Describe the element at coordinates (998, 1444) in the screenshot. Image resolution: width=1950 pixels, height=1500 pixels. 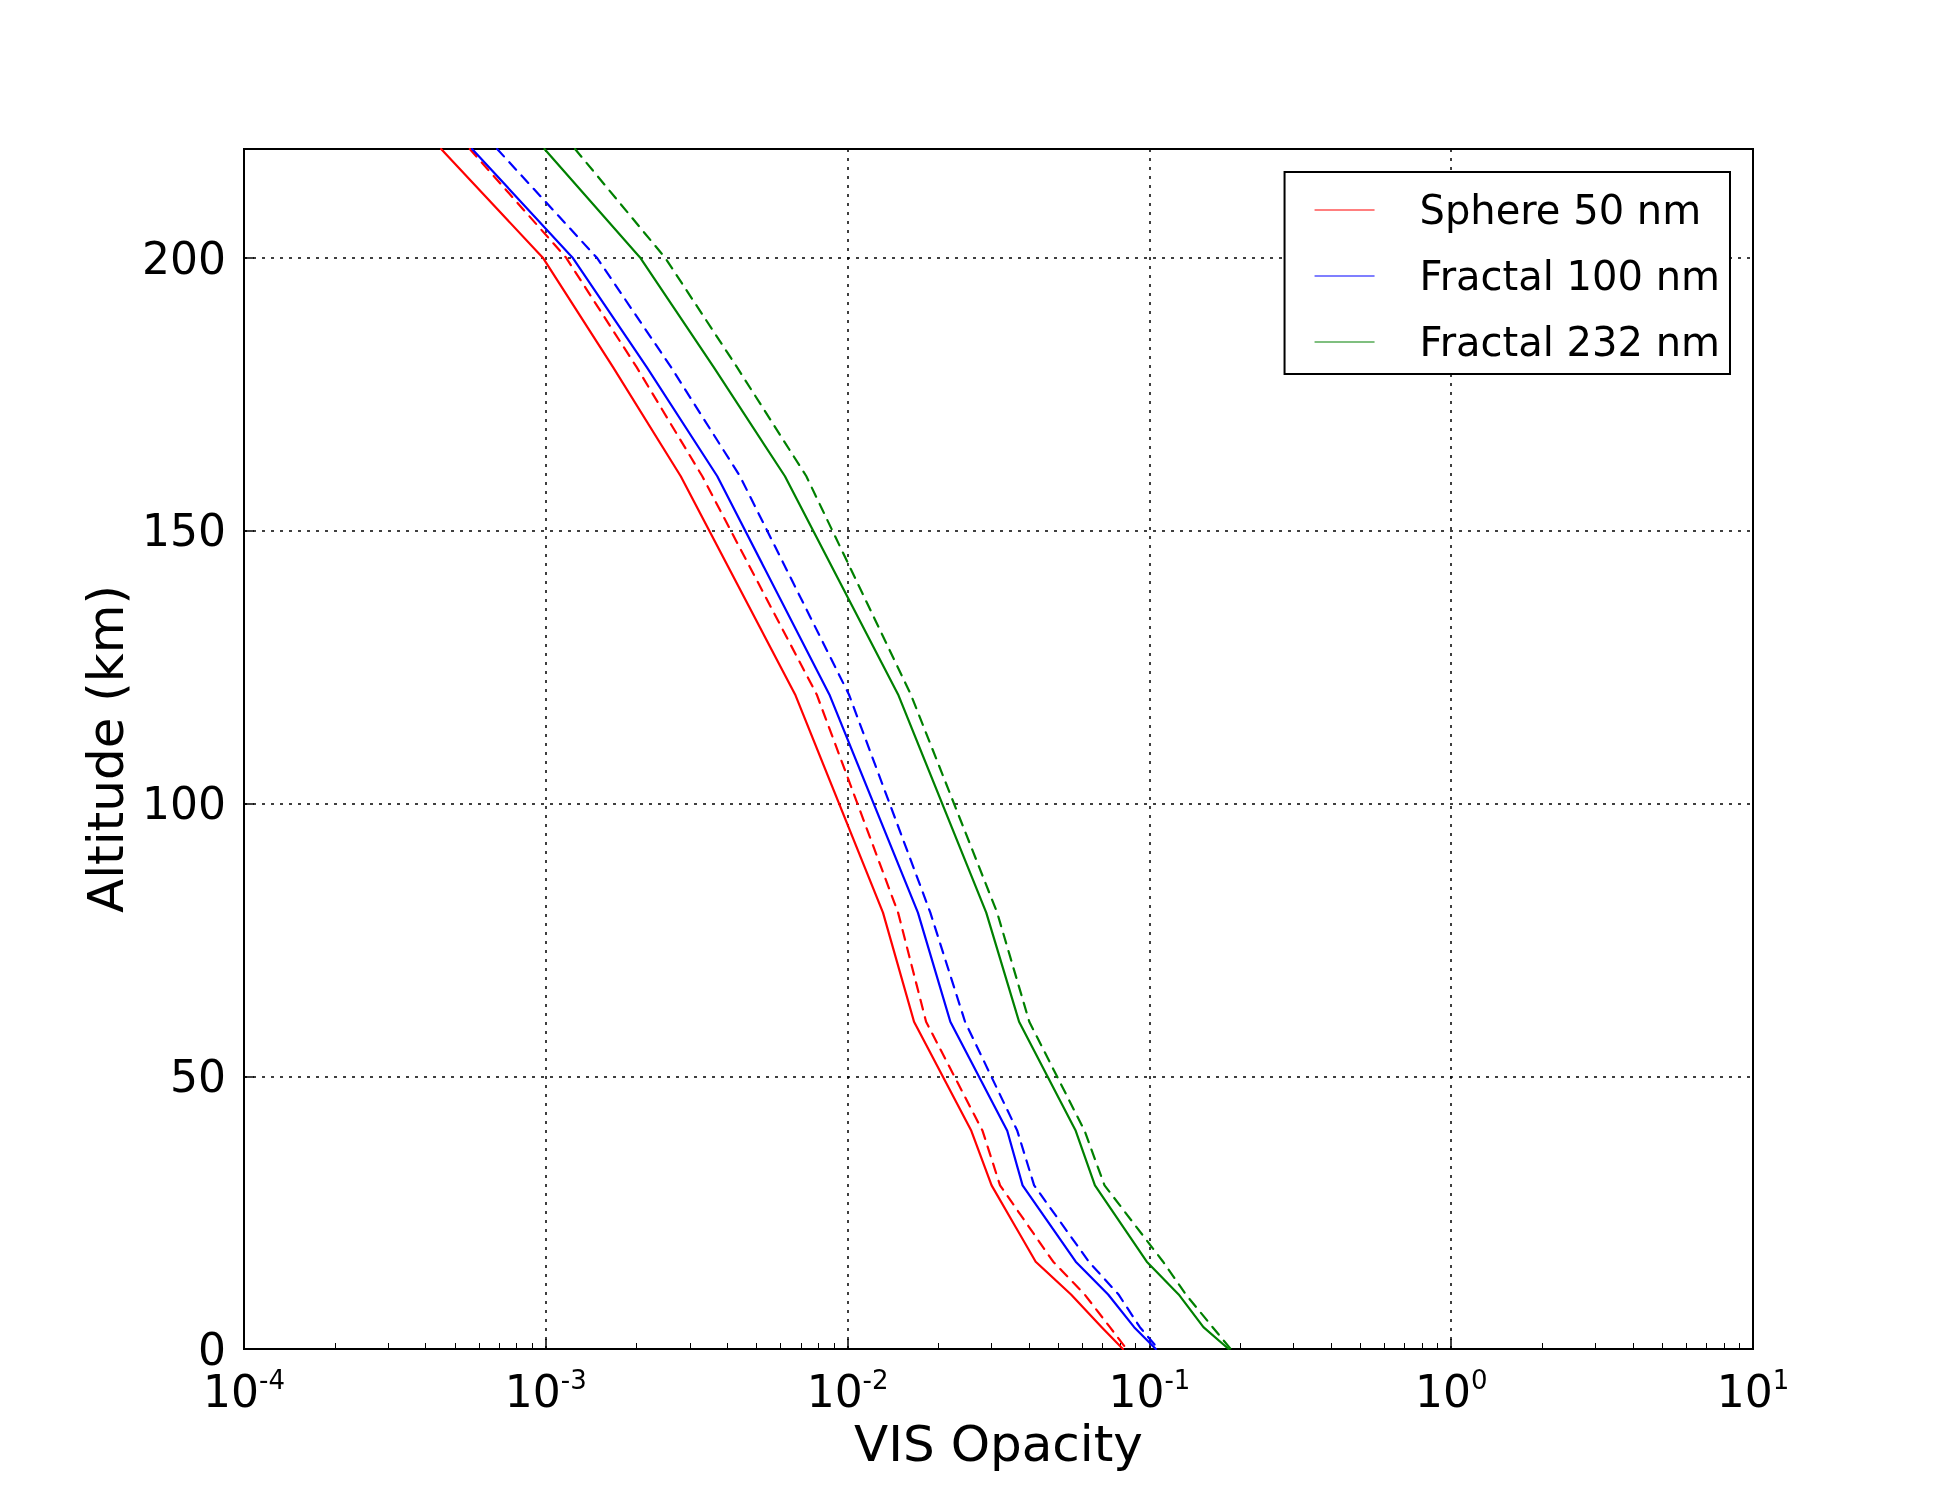
I see `x-axis-title: VIS Opacity` at that location.